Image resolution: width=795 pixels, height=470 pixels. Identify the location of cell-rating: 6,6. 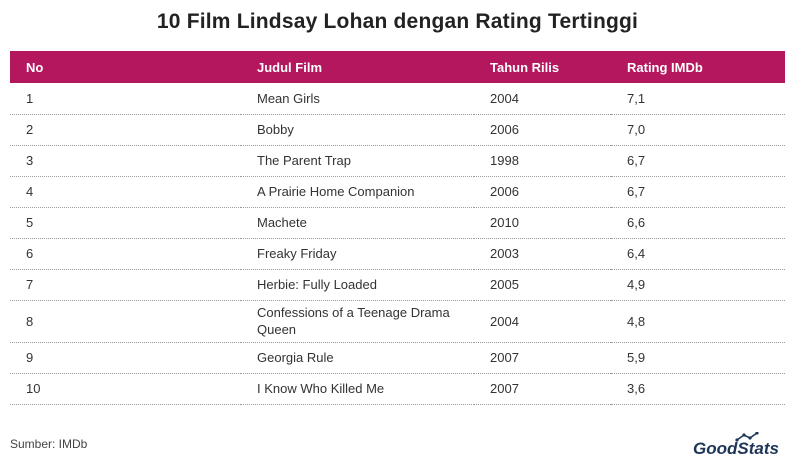
(698, 223).